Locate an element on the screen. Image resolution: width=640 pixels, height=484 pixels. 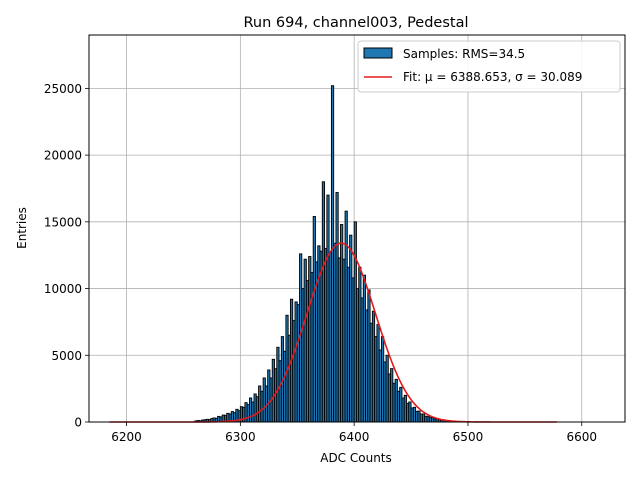
y-axis-ticks: 0 5000 10000 15000 20000 25000 is located at coordinates (66, 256).